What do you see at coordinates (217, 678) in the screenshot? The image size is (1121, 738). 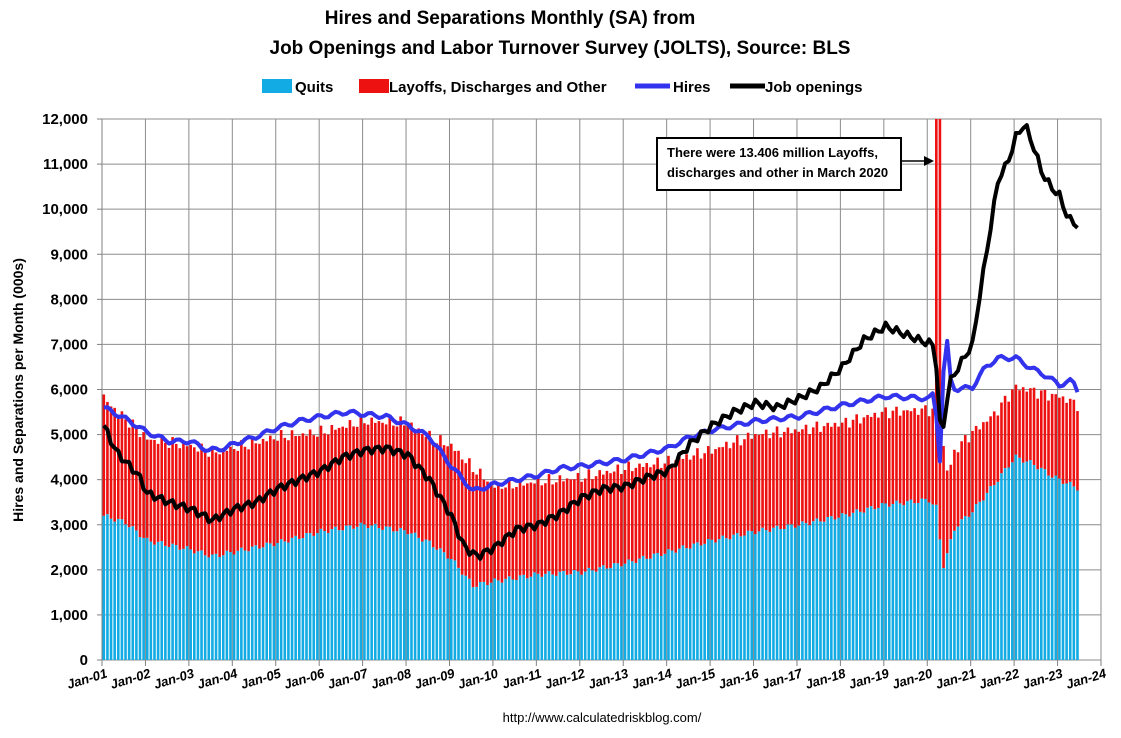 I see `x-tick-label: Jan-04` at bounding box center [217, 678].